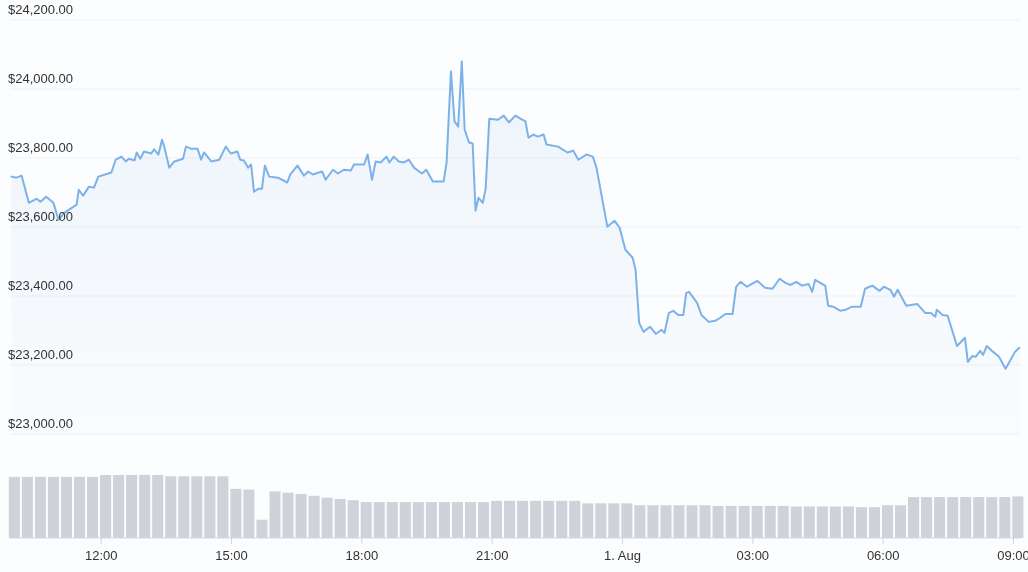  What do you see at coordinates (362, 555) in the screenshot?
I see `x-tick-label: 18:00` at bounding box center [362, 555].